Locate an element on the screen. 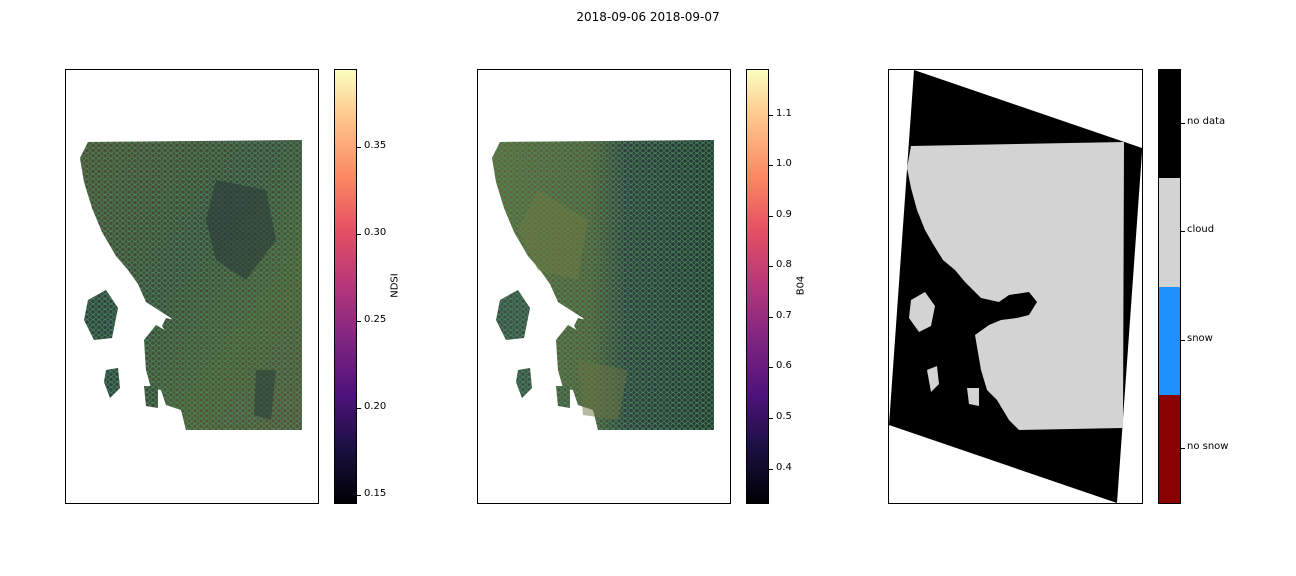  class-colorbar-label: no snow is located at coordinates (1208, 446).